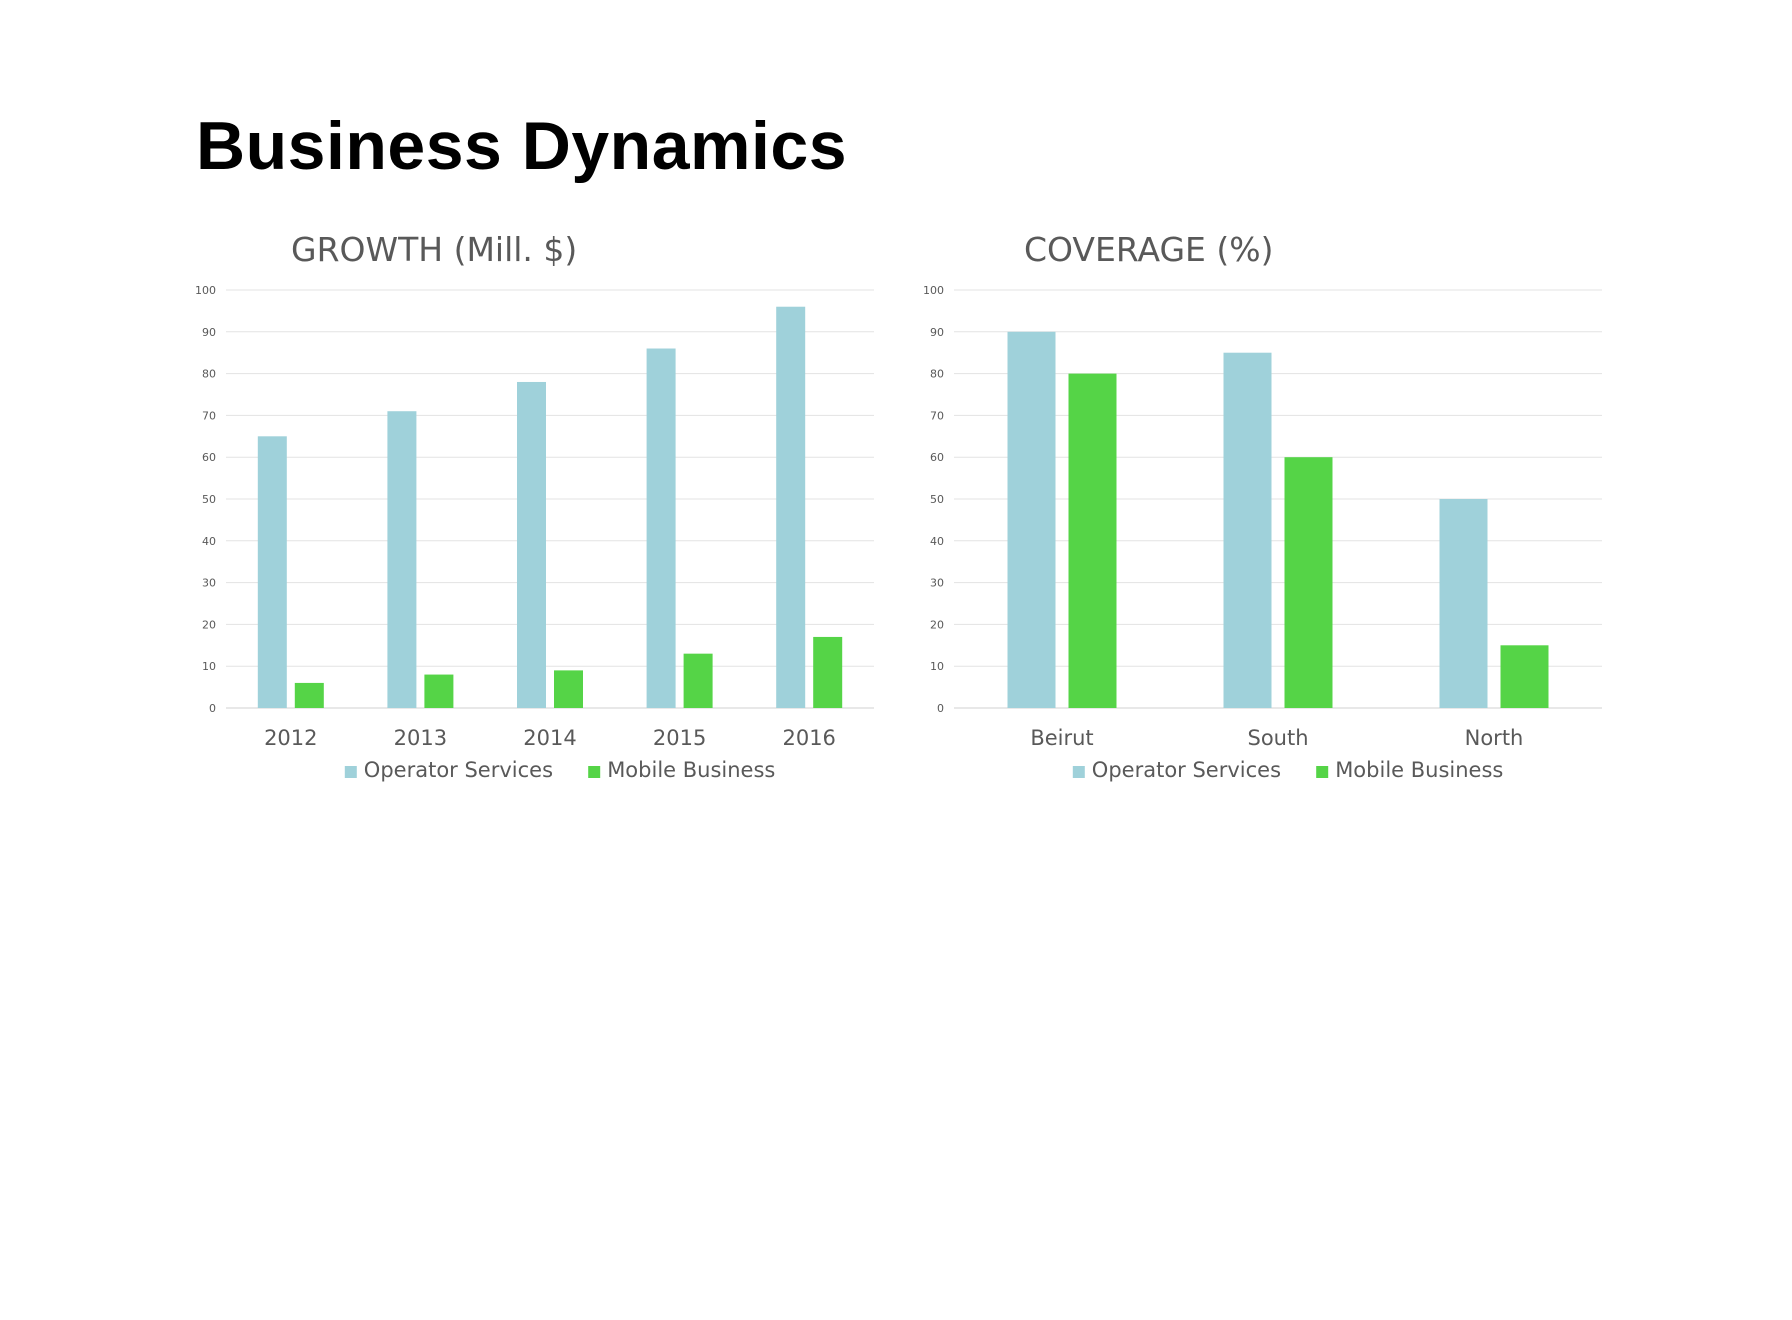 The height and width of the screenshot is (1320, 1792). Describe the element at coordinates (661, 528) in the screenshot. I see `growth-bar-operator-services-2015` at that location.